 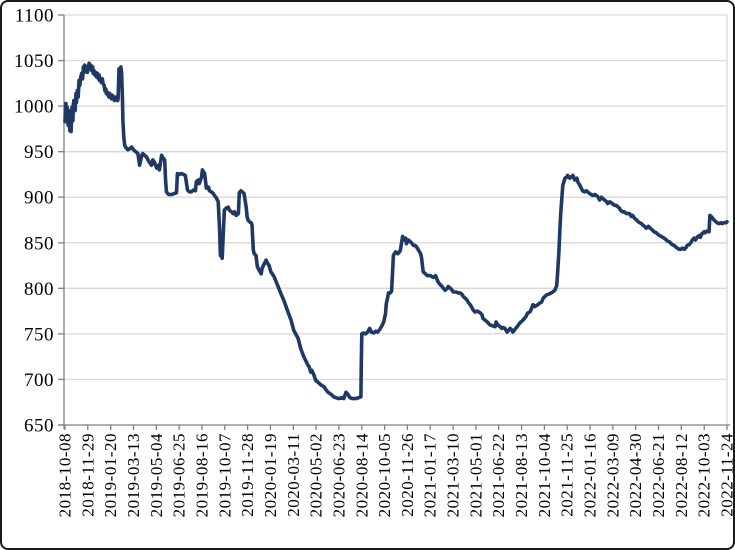 I want to click on x-tick-label: 2022-08-12, so click(x=681, y=475).